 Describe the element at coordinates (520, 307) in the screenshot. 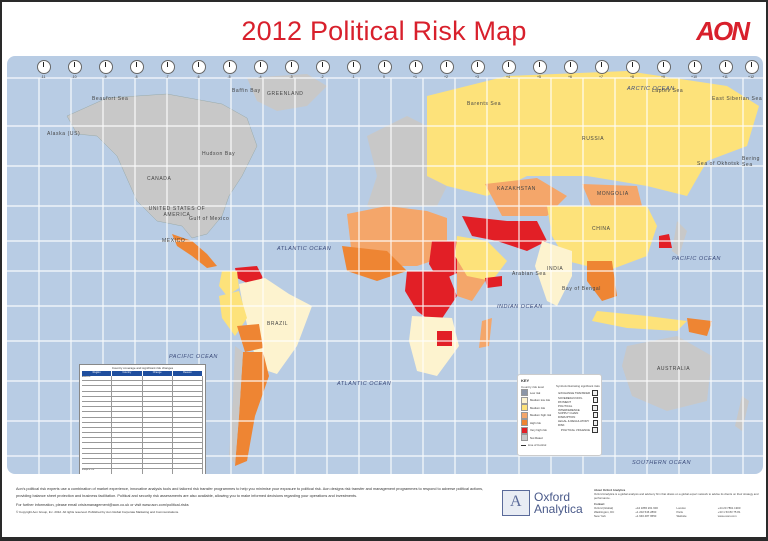

I see `label-indian-ocean: INDIAN OCEAN` at that location.